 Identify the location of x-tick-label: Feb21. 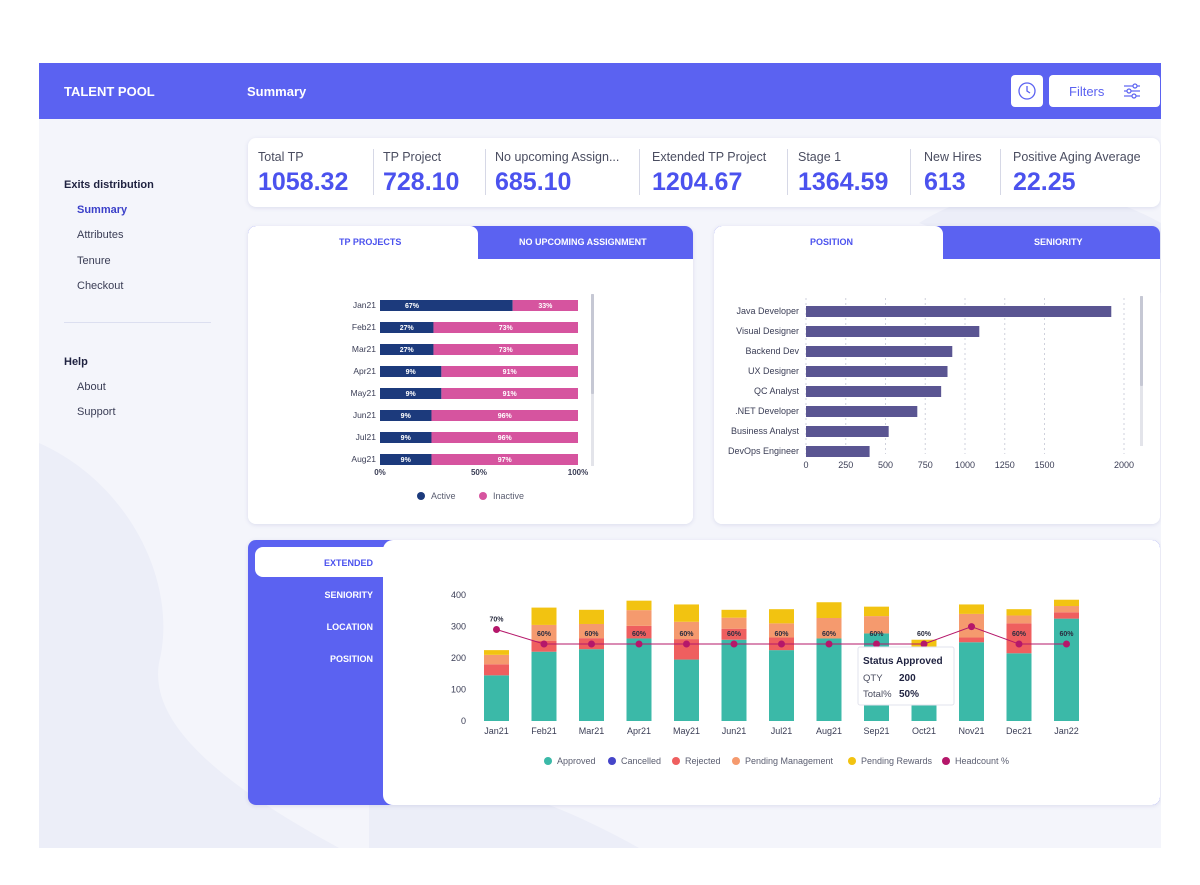
(544, 731).